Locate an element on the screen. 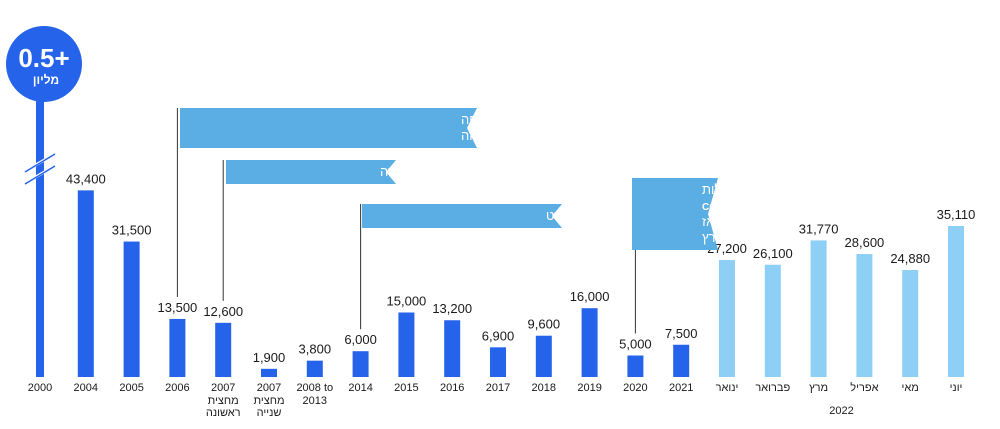  data-label-7: 6,000 is located at coordinates (360, 339).